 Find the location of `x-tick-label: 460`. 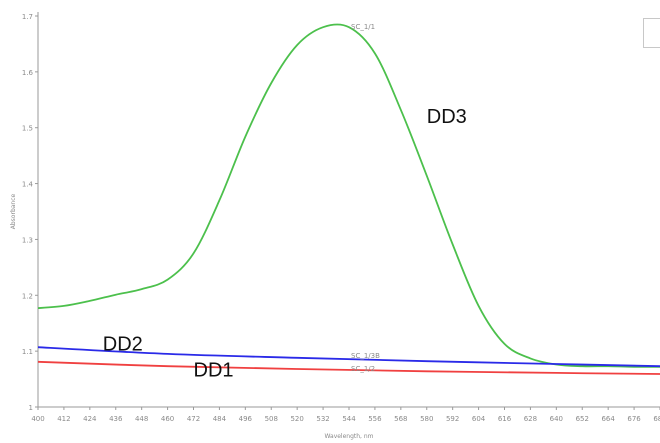

x-tick-label: 460 is located at coordinates (167, 419).